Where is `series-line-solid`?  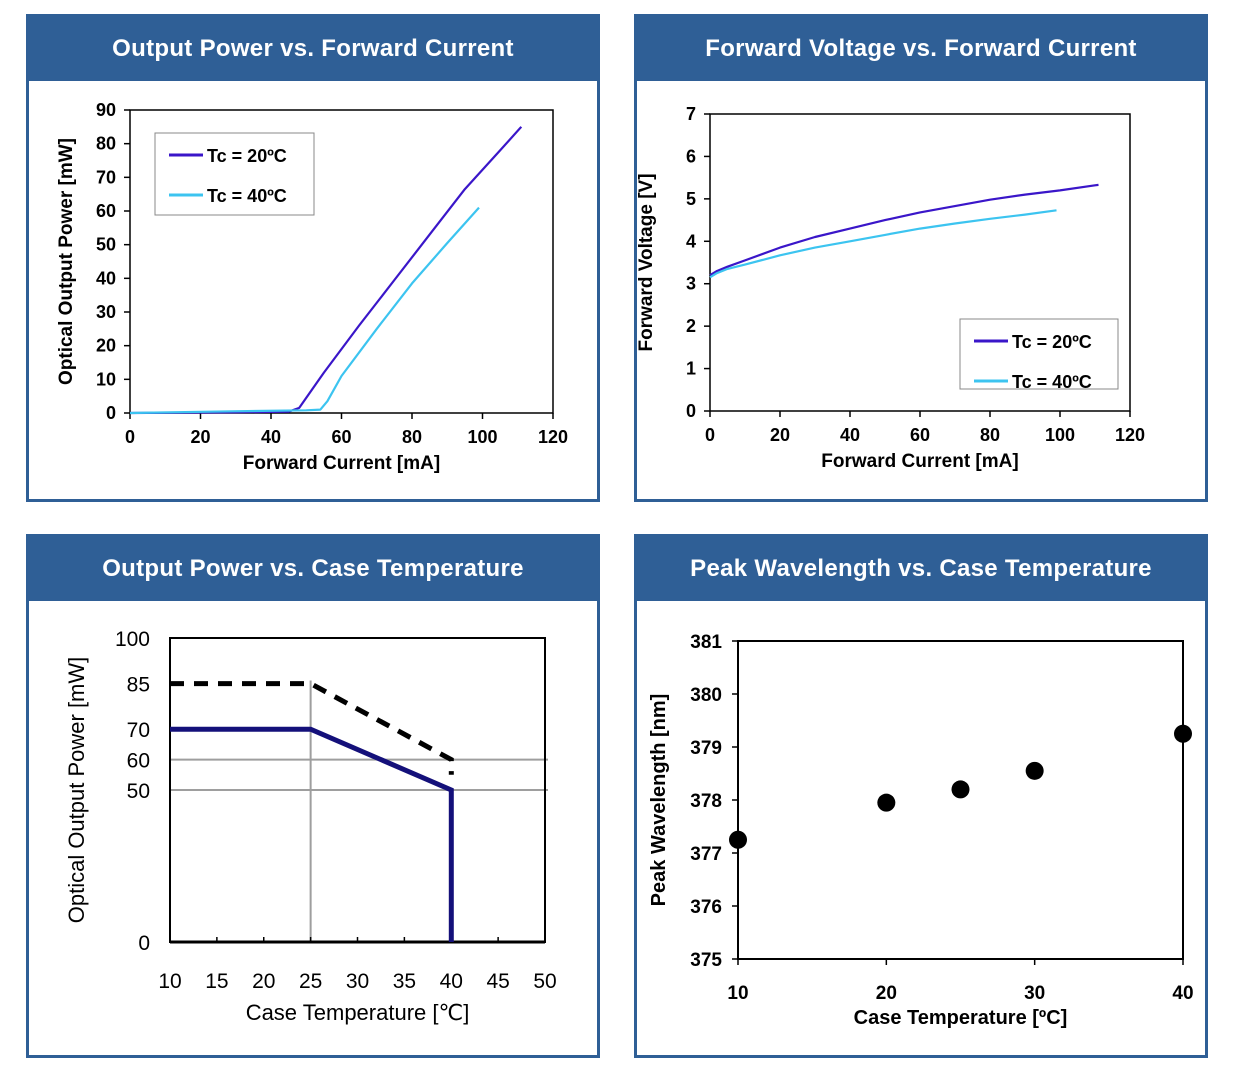
series-line-solid is located at coordinates (312, 834).